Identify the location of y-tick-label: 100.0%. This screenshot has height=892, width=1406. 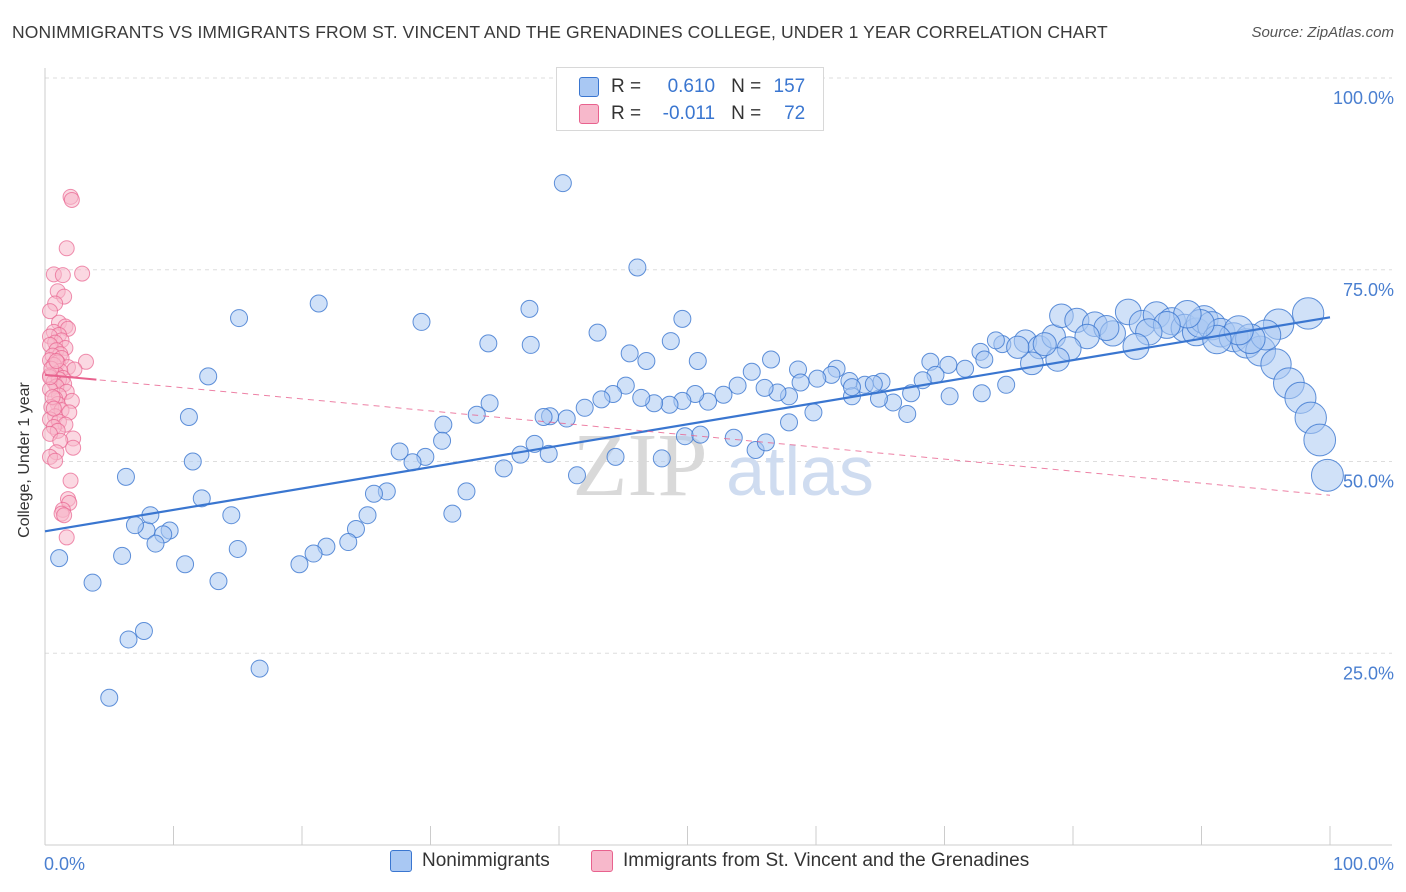
(1363, 98).